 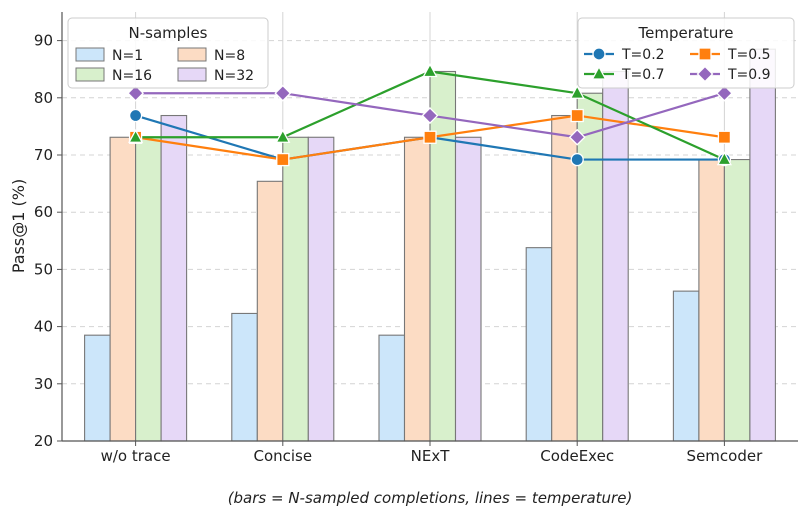 What do you see at coordinates (283, 93) in the screenshot?
I see `marker-t-0-9-concise` at bounding box center [283, 93].